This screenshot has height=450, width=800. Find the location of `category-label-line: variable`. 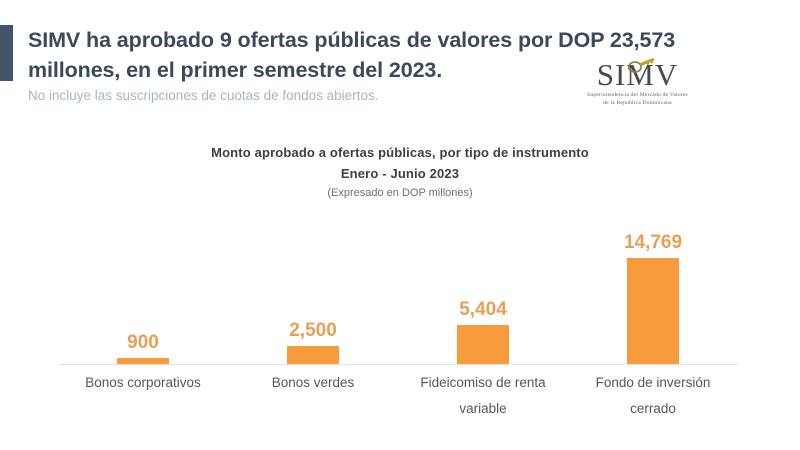

category-label-line: variable is located at coordinates (483, 408).